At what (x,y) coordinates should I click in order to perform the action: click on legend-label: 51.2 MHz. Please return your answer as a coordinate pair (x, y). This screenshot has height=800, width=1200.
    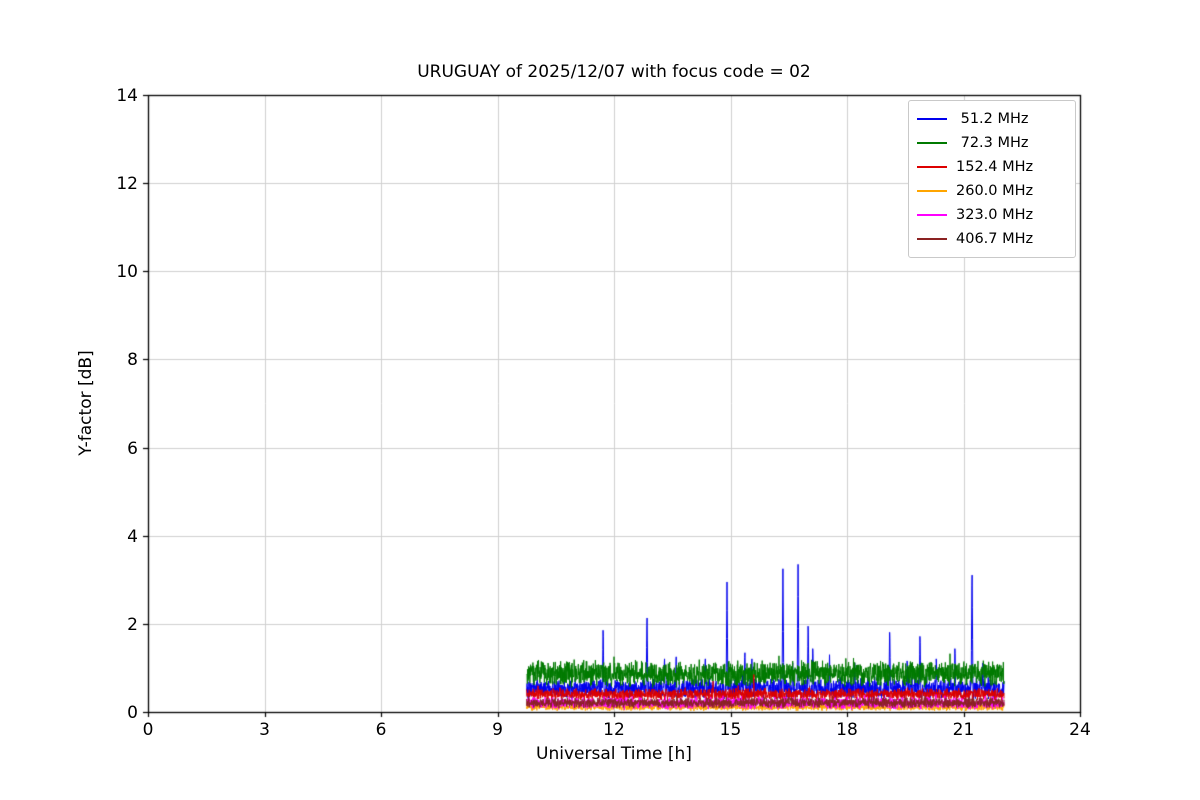
    Looking at the image, I should click on (992, 119).